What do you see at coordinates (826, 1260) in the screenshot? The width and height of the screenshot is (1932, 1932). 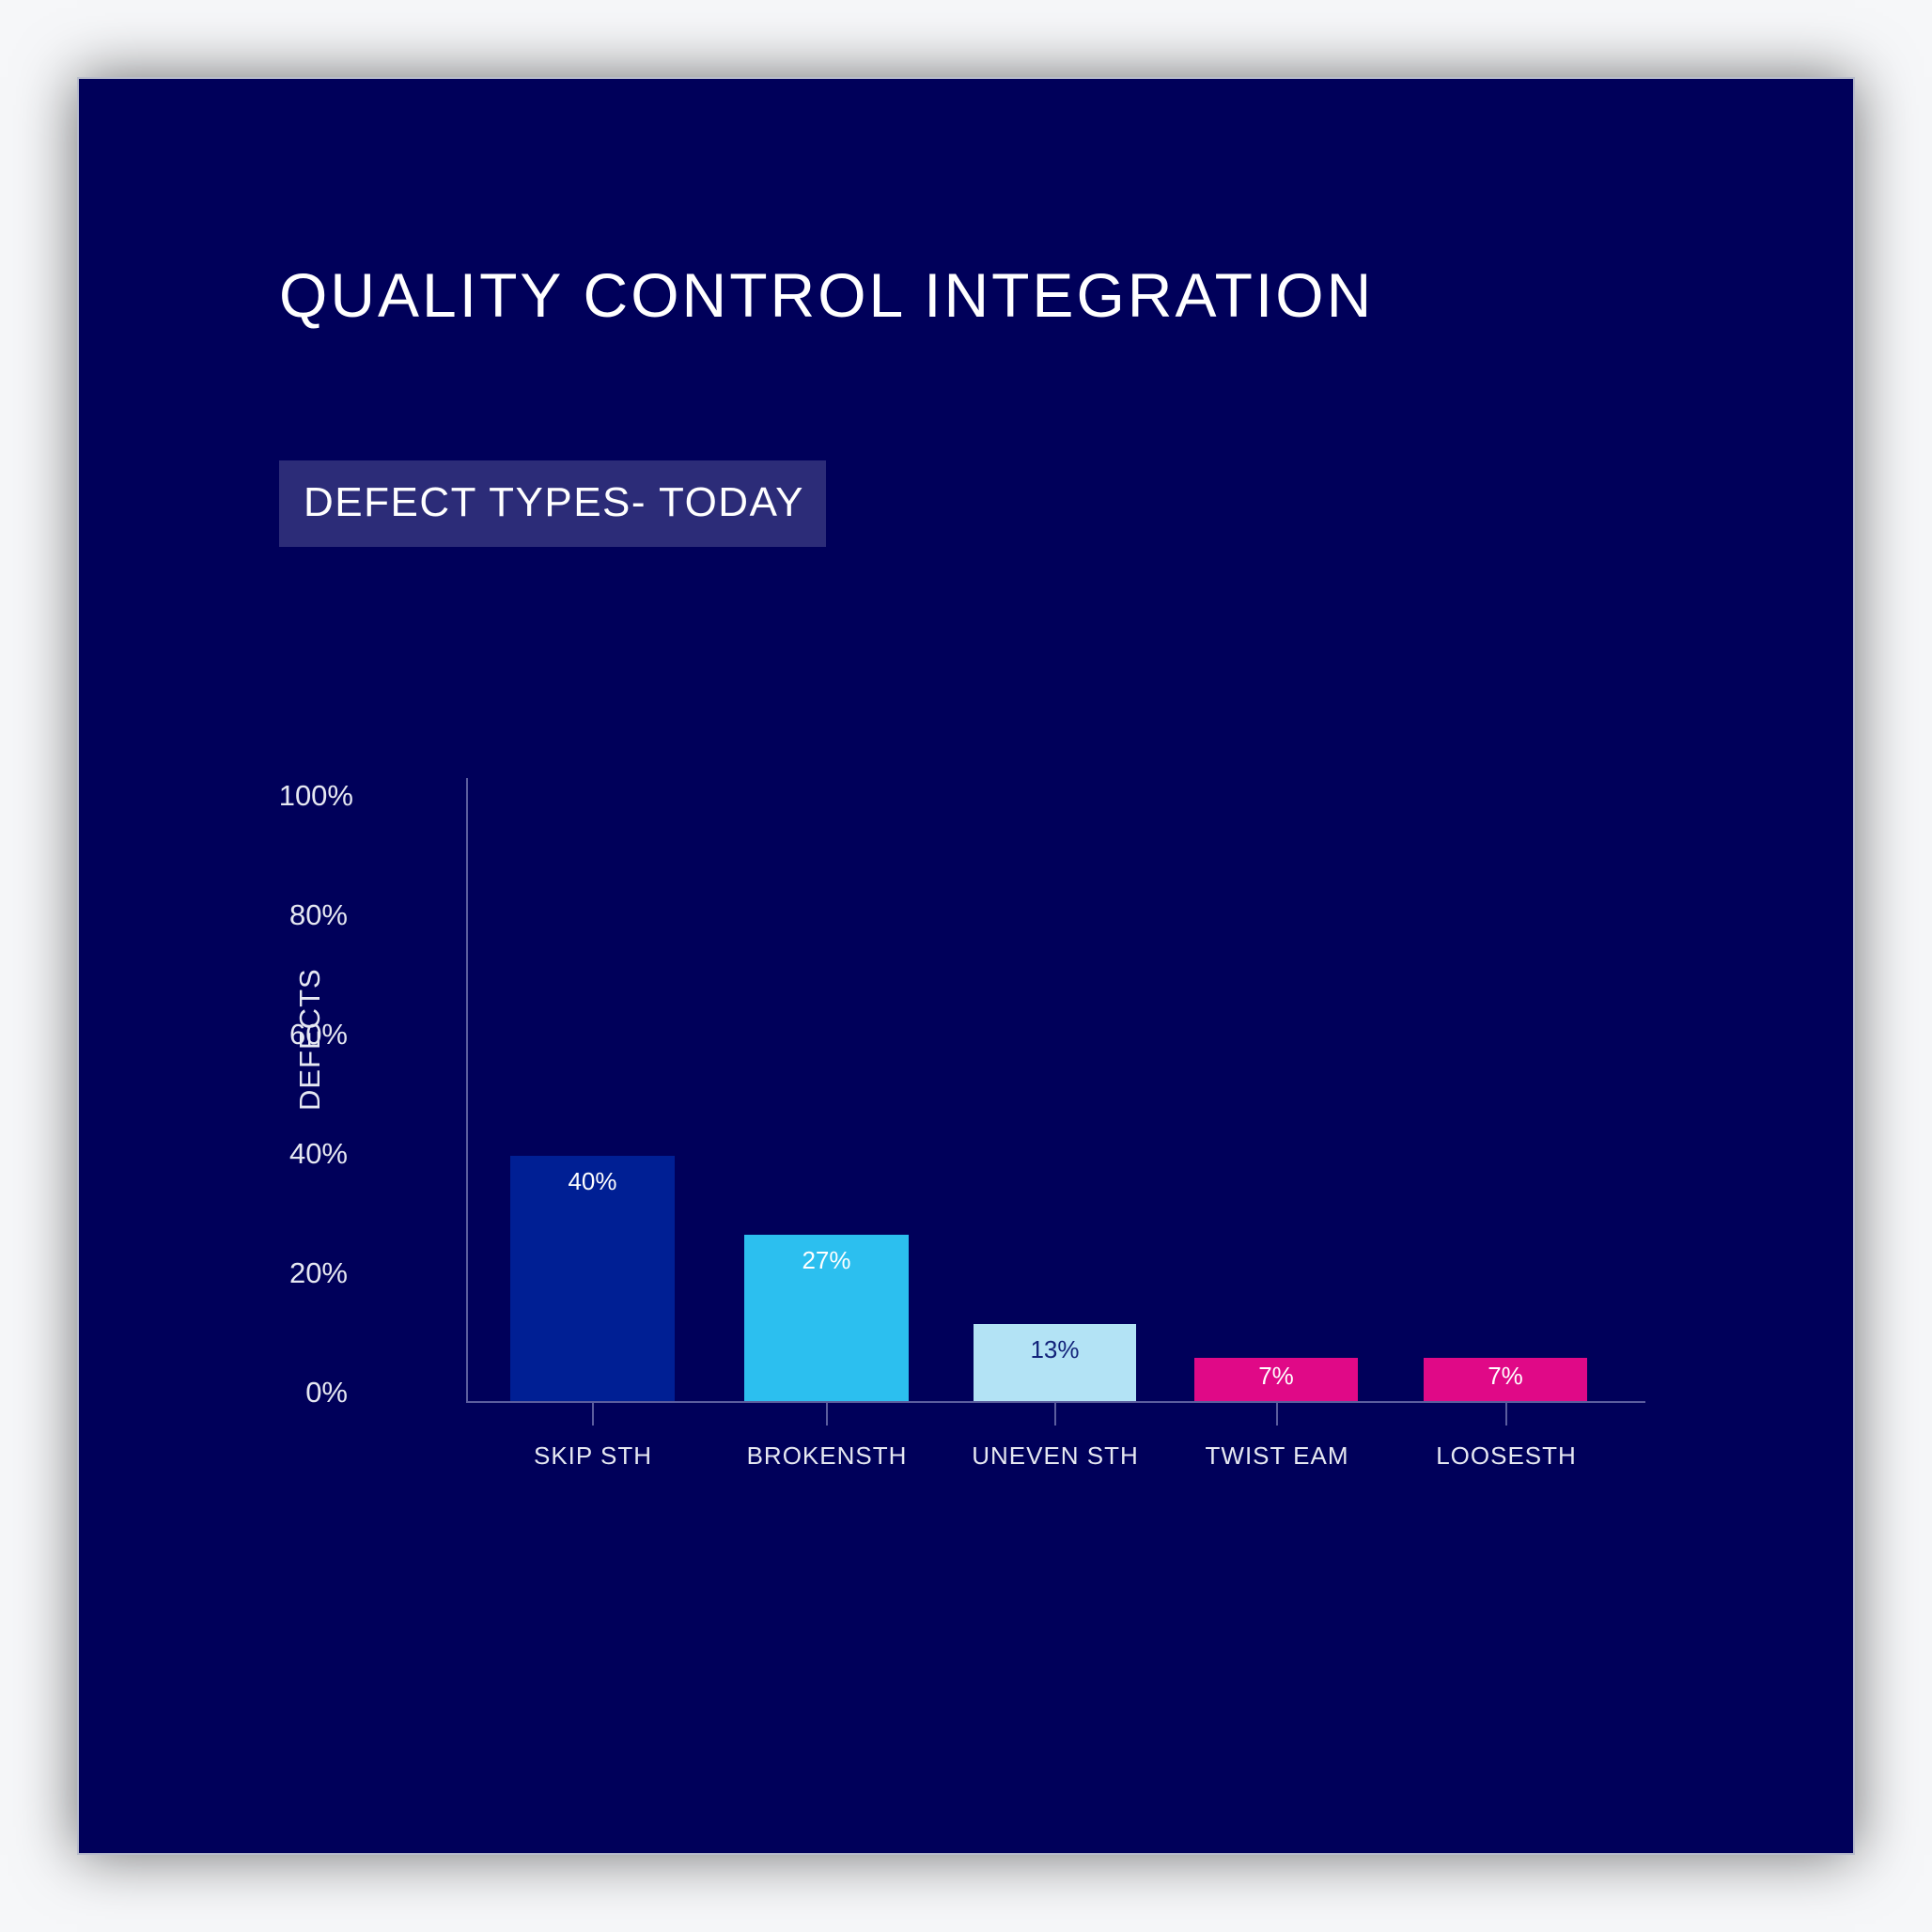 I see `bar-value-label: 27%` at bounding box center [826, 1260].